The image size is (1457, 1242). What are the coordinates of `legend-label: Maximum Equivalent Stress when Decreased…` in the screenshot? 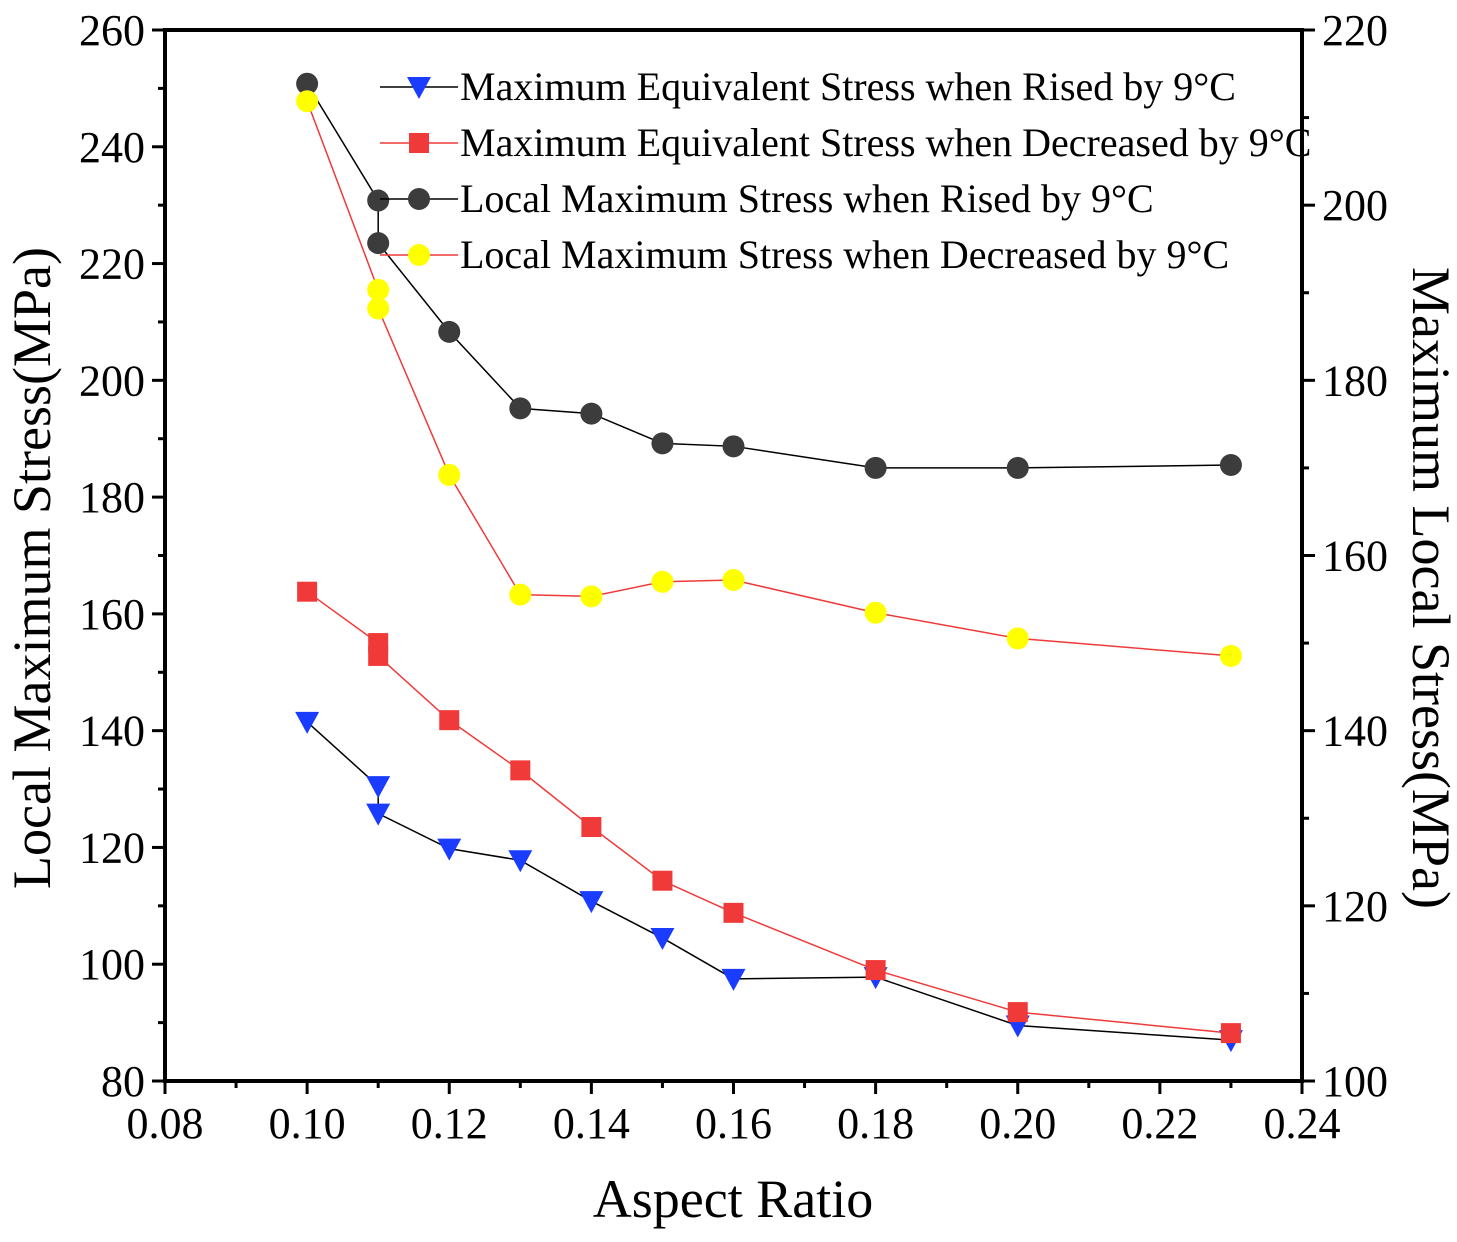 It's located at (885, 142).